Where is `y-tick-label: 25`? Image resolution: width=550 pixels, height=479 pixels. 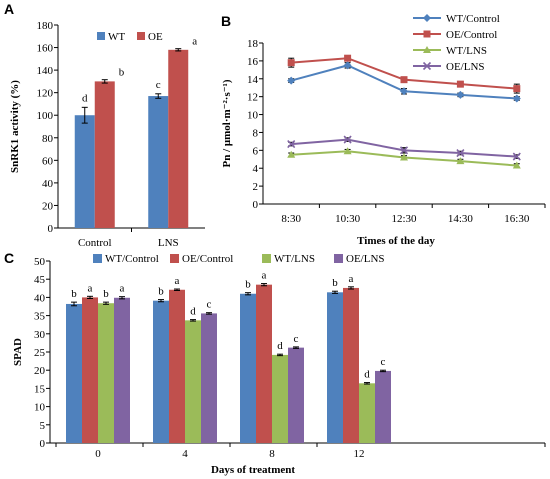
y-tick-label: 25 is located at coordinates (40, 353).